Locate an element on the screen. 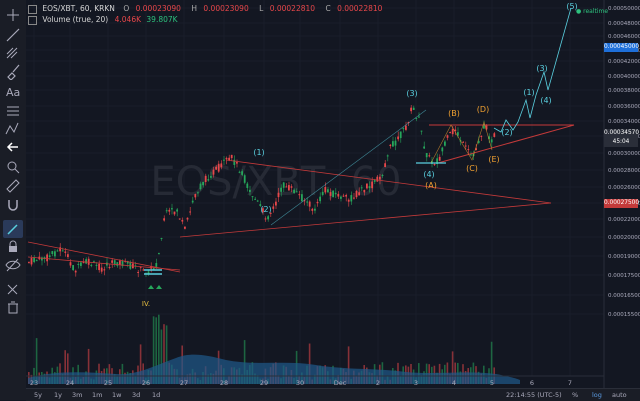 This screenshot has width=640, height=401. range-3m: 3m is located at coordinates (77, 395).